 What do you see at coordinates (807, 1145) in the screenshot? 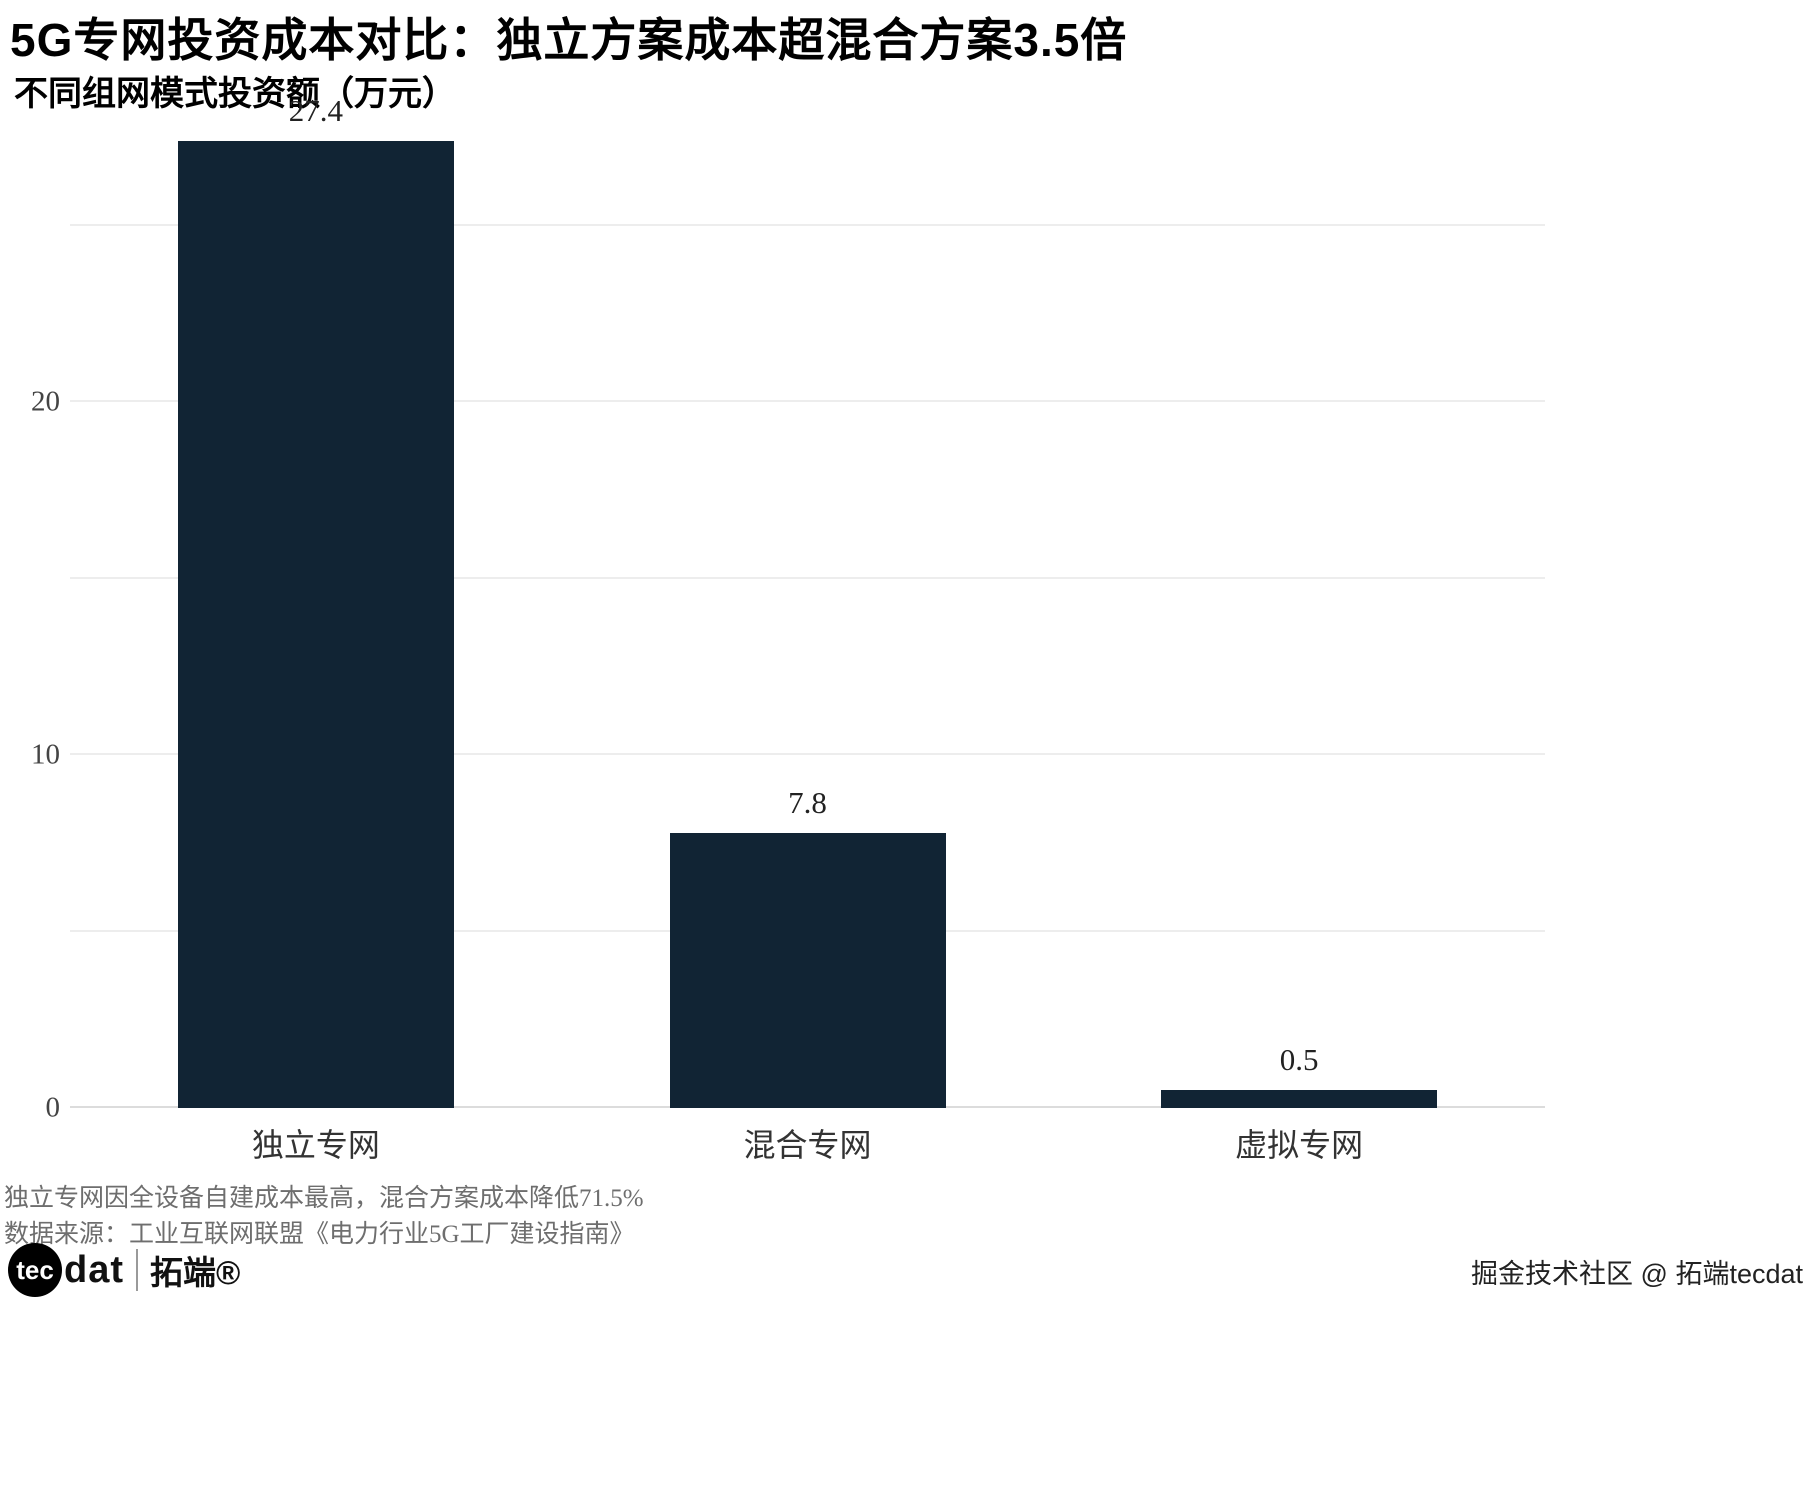
I see `category-label: 混合专网` at bounding box center [807, 1145].